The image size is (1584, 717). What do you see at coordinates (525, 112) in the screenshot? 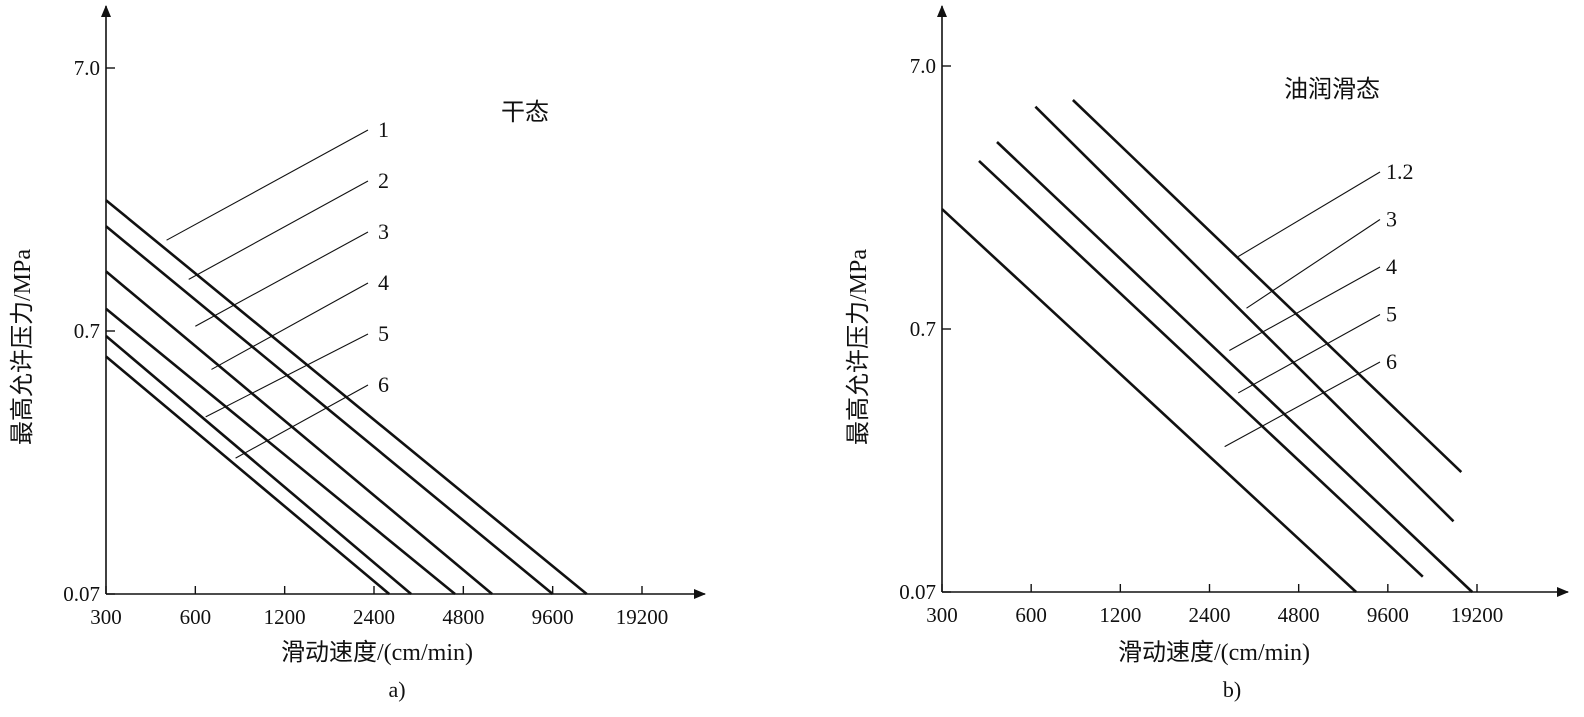
I see `condition-label: 干态` at bounding box center [525, 112].